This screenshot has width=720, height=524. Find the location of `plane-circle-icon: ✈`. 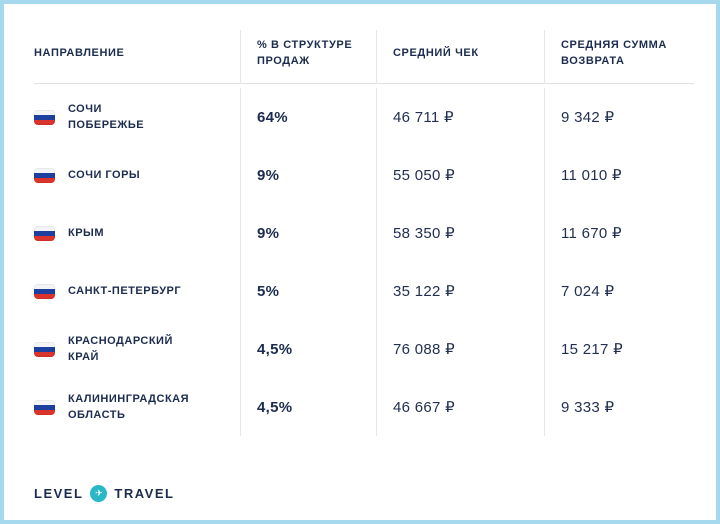

plane-circle-icon: ✈ is located at coordinates (99, 493).